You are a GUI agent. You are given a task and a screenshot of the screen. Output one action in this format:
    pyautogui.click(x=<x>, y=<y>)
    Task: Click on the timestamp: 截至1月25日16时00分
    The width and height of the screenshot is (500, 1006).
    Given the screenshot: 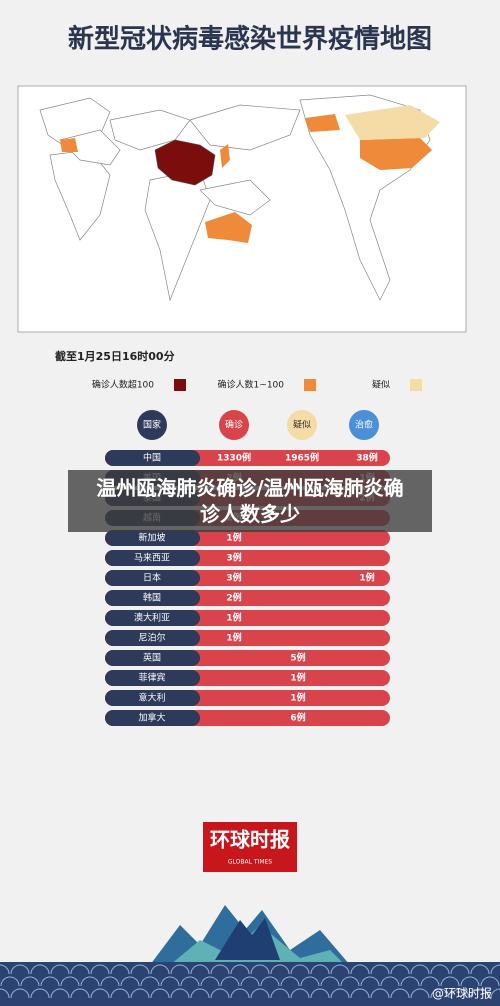 What is the action you would take?
    pyautogui.click(x=115, y=356)
    